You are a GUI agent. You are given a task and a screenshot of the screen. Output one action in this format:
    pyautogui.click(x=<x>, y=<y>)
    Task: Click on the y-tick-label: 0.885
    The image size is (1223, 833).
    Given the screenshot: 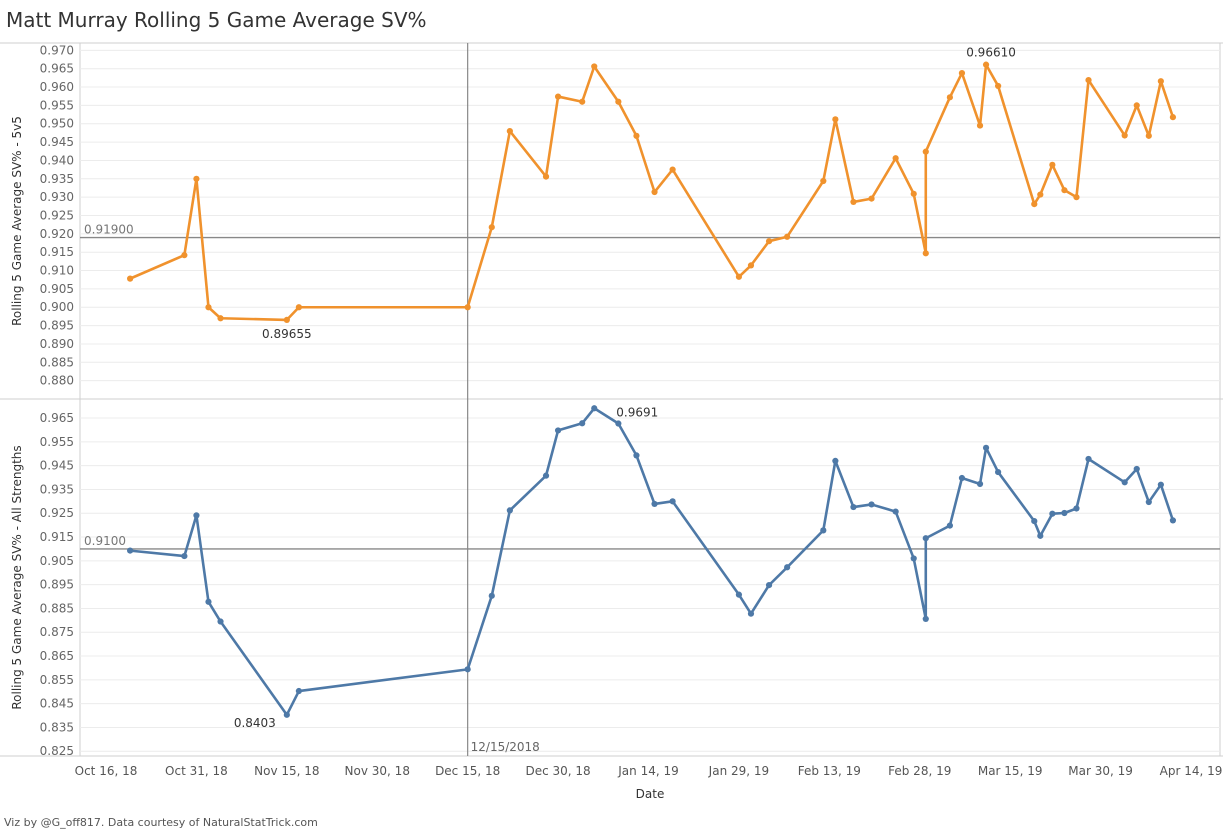 What is the action you would take?
    pyautogui.click(x=57, y=608)
    